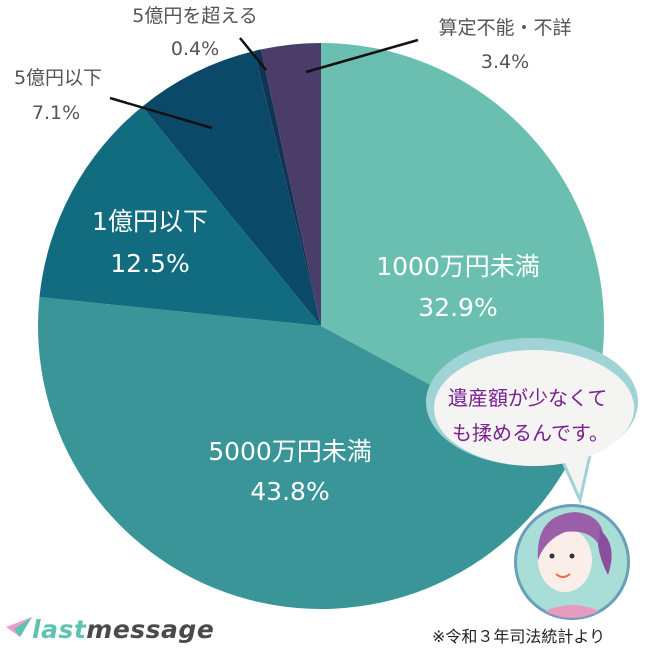  Describe the element at coordinates (150, 221) in the screenshot. I see `slice-label-1oku: 1億円以下` at that location.